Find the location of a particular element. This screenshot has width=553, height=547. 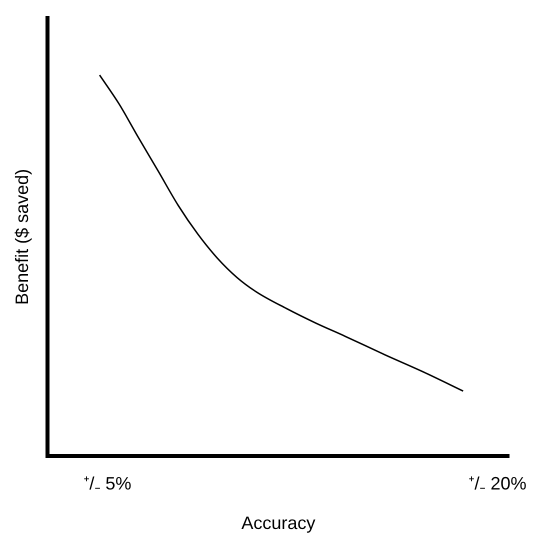

x-tick-label: ⁺/₋ 20% is located at coordinates (497, 484).